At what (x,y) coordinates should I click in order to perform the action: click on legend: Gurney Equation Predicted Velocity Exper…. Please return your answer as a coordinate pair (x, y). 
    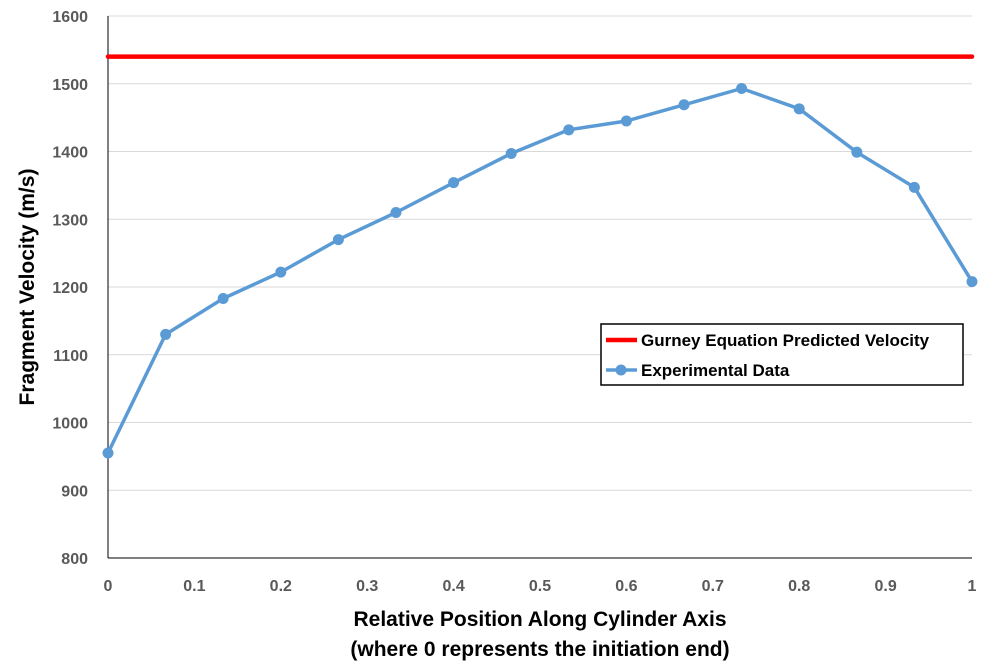
    Looking at the image, I should click on (782, 354).